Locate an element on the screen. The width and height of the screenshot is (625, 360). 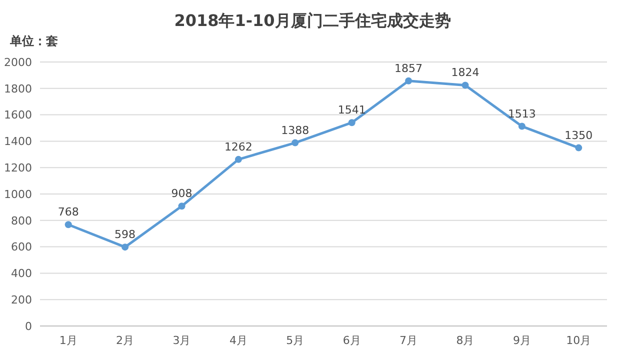
x-tick-label: 3月 is located at coordinates (181, 340).